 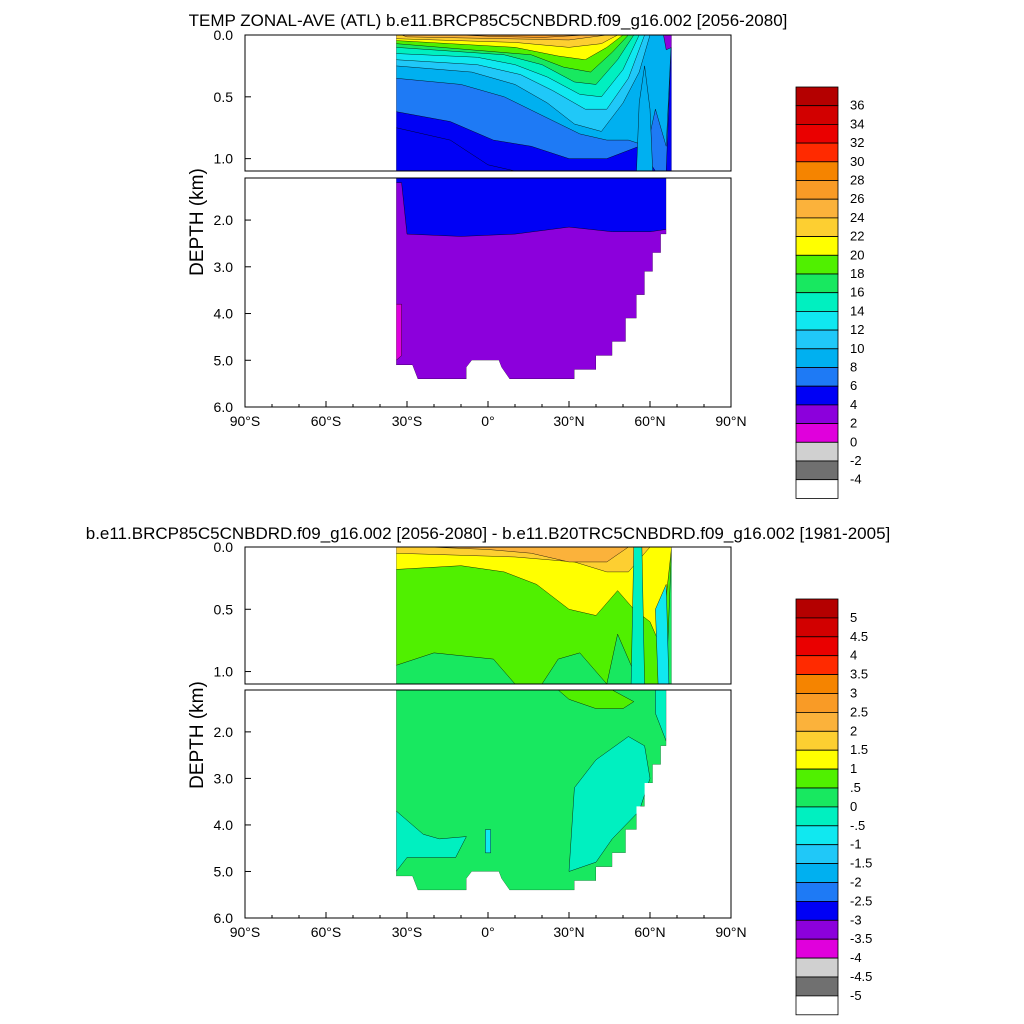 I want to click on colorbar-label: -4.5, so click(x=861, y=976).